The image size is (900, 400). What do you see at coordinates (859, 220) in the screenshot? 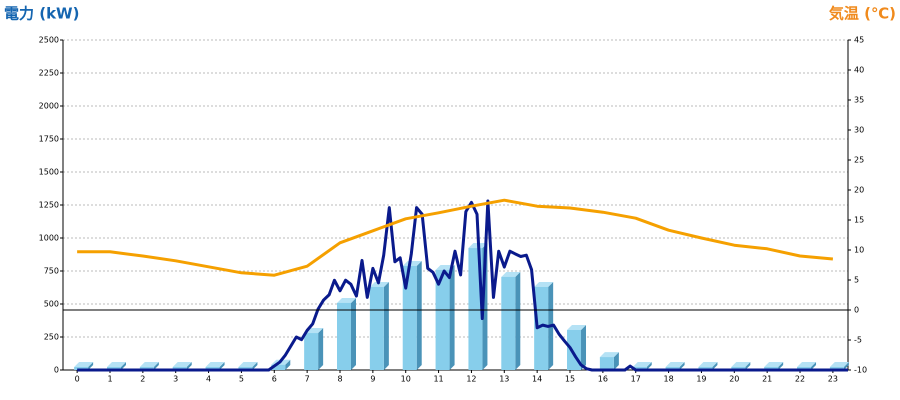
I see `y2-tick-label: 15` at bounding box center [859, 220].